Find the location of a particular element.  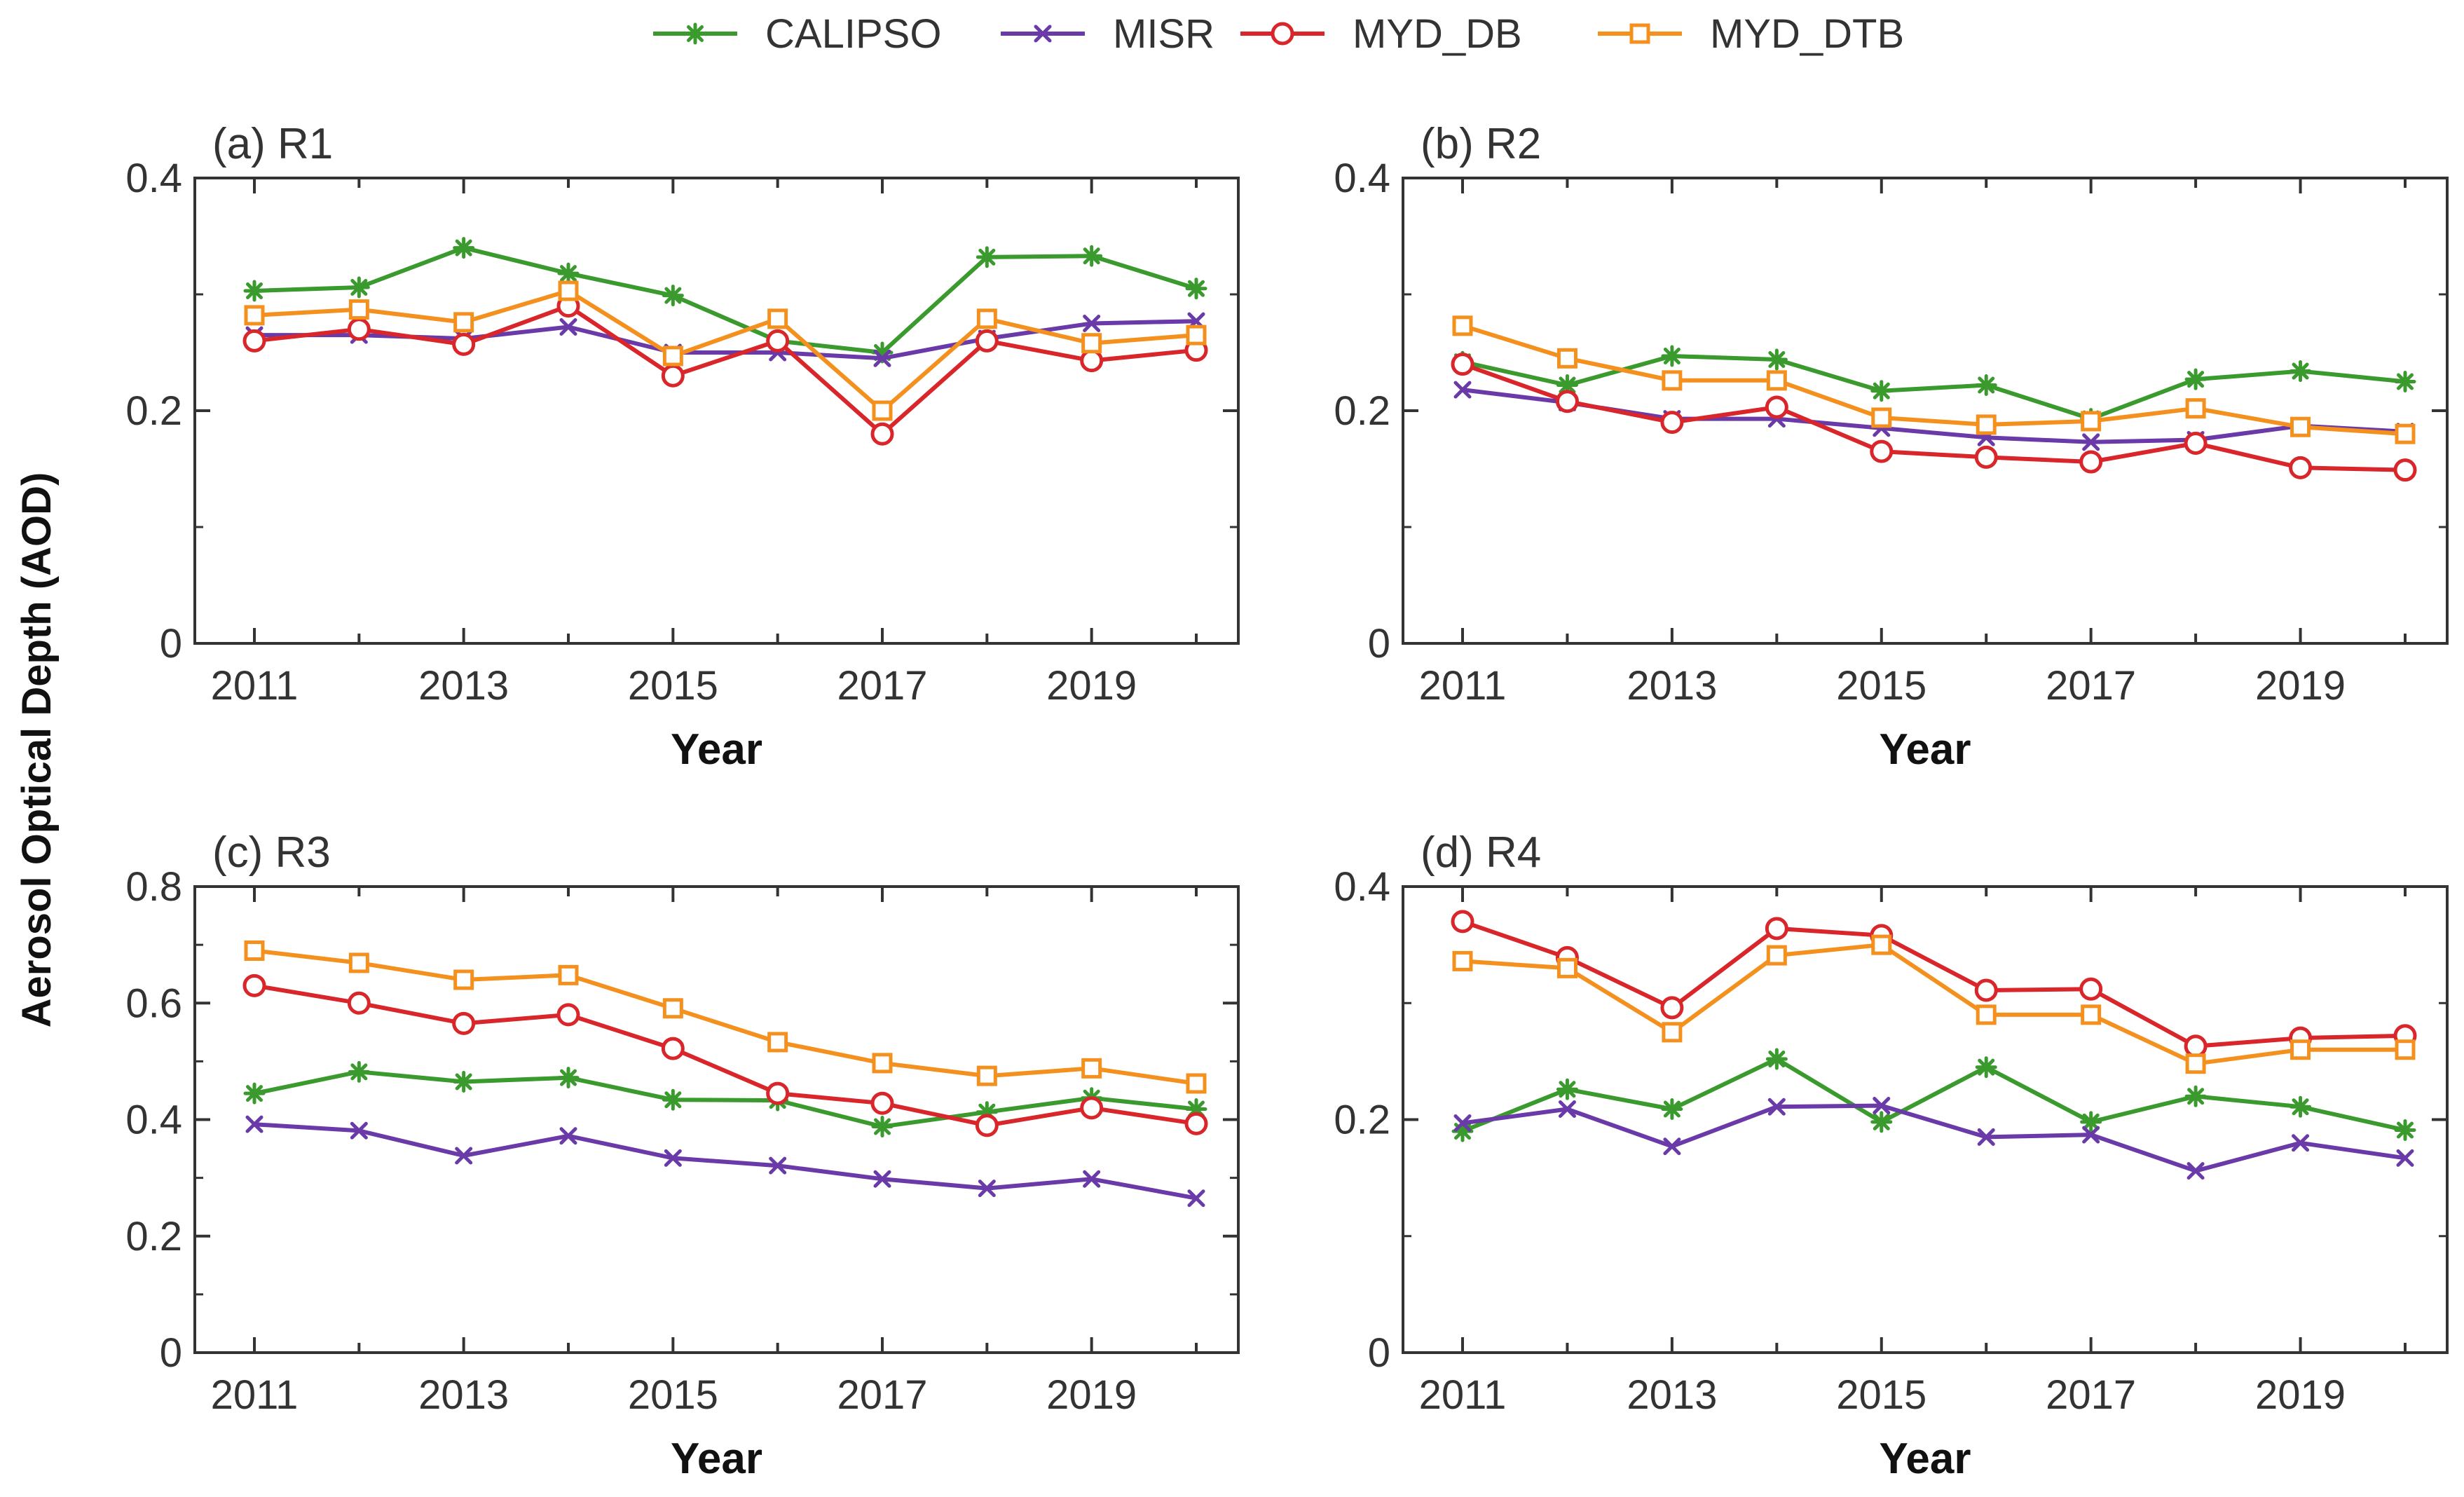

panel-d-r4-series-myd-db-point-2014 is located at coordinates (1776, 929).